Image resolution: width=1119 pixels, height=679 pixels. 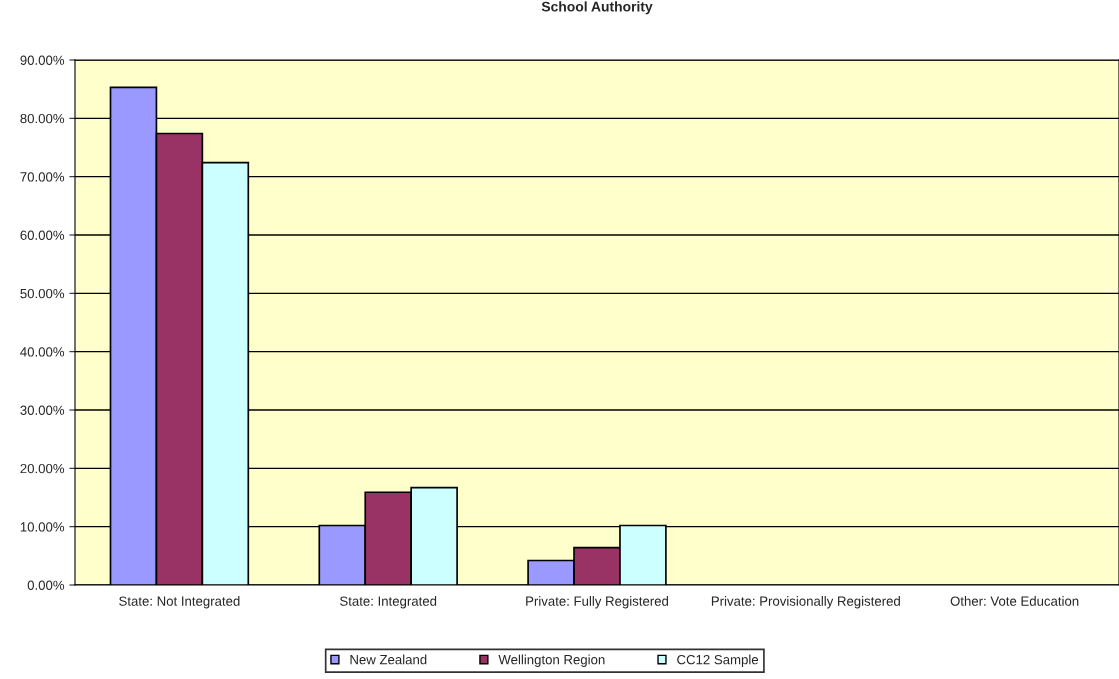 I want to click on y-tick-label: 10.00%, so click(x=42, y=527).